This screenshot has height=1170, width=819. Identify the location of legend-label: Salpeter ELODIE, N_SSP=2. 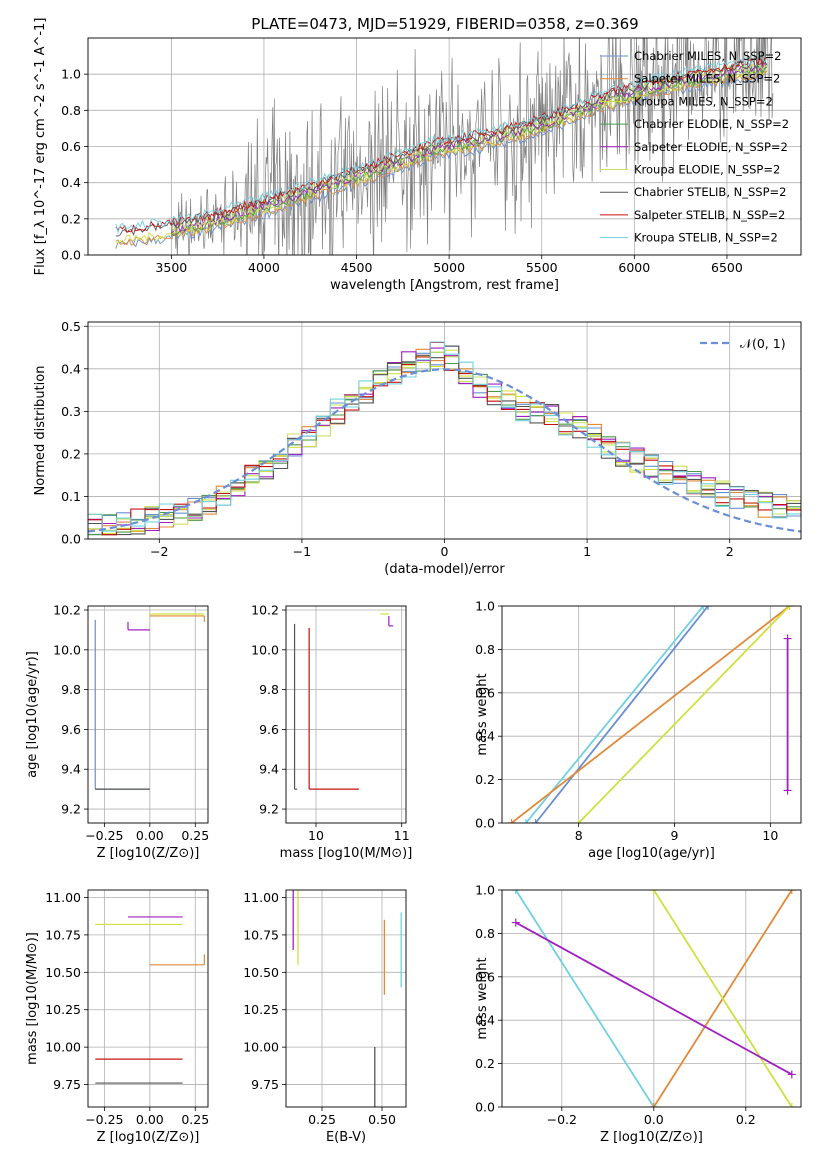
(711, 147).